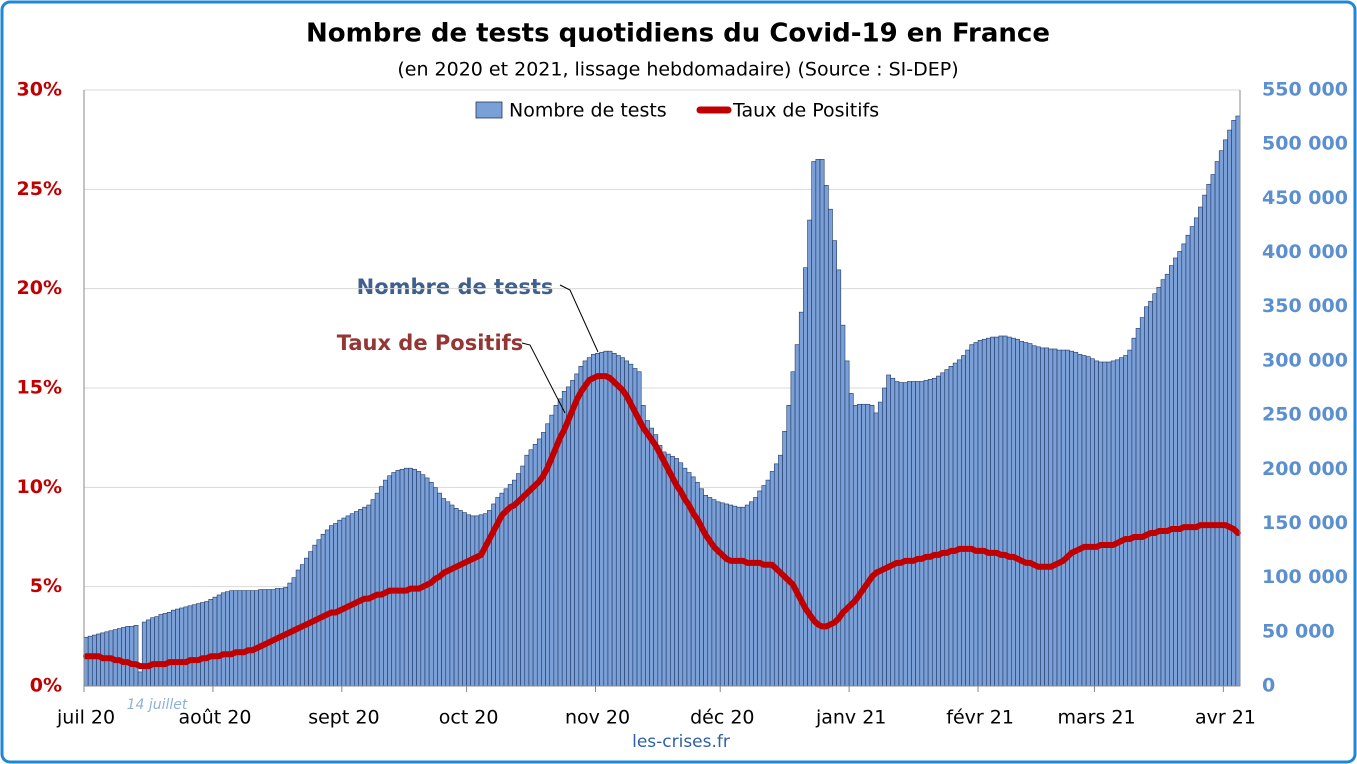 Image resolution: width=1357 pixels, height=764 pixels. Describe the element at coordinates (214, 718) in the screenshot. I see `x-tick-label: août 20` at that location.